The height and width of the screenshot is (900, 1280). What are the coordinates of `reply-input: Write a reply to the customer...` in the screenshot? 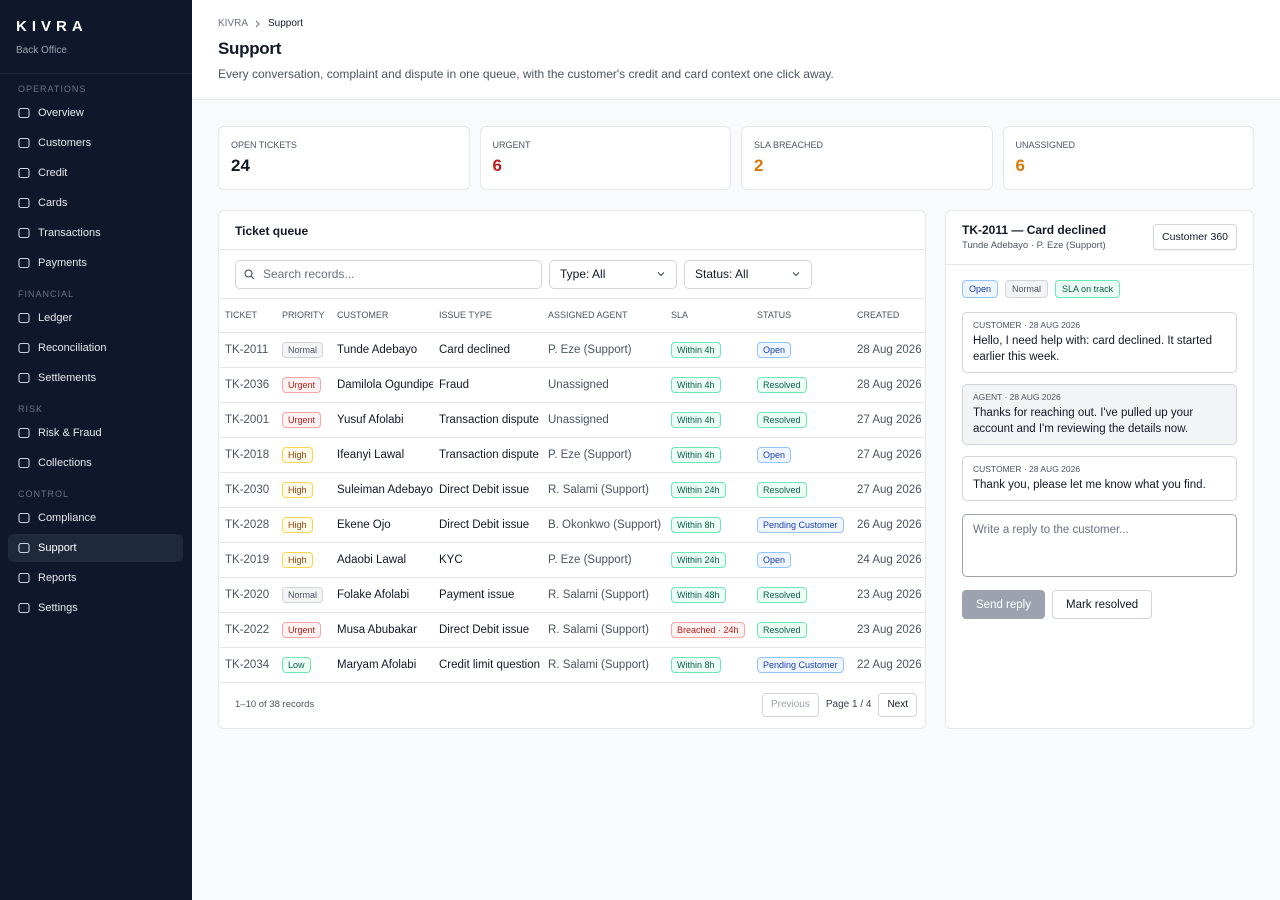 It's located at (1099, 545).